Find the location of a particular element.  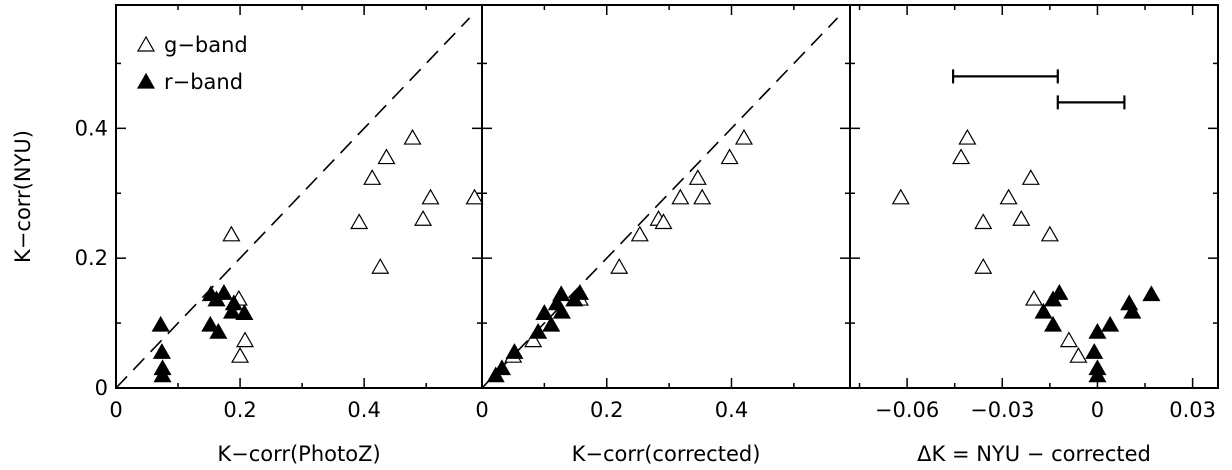

left-panel-xtick-label: 0.2 is located at coordinates (239, 410).